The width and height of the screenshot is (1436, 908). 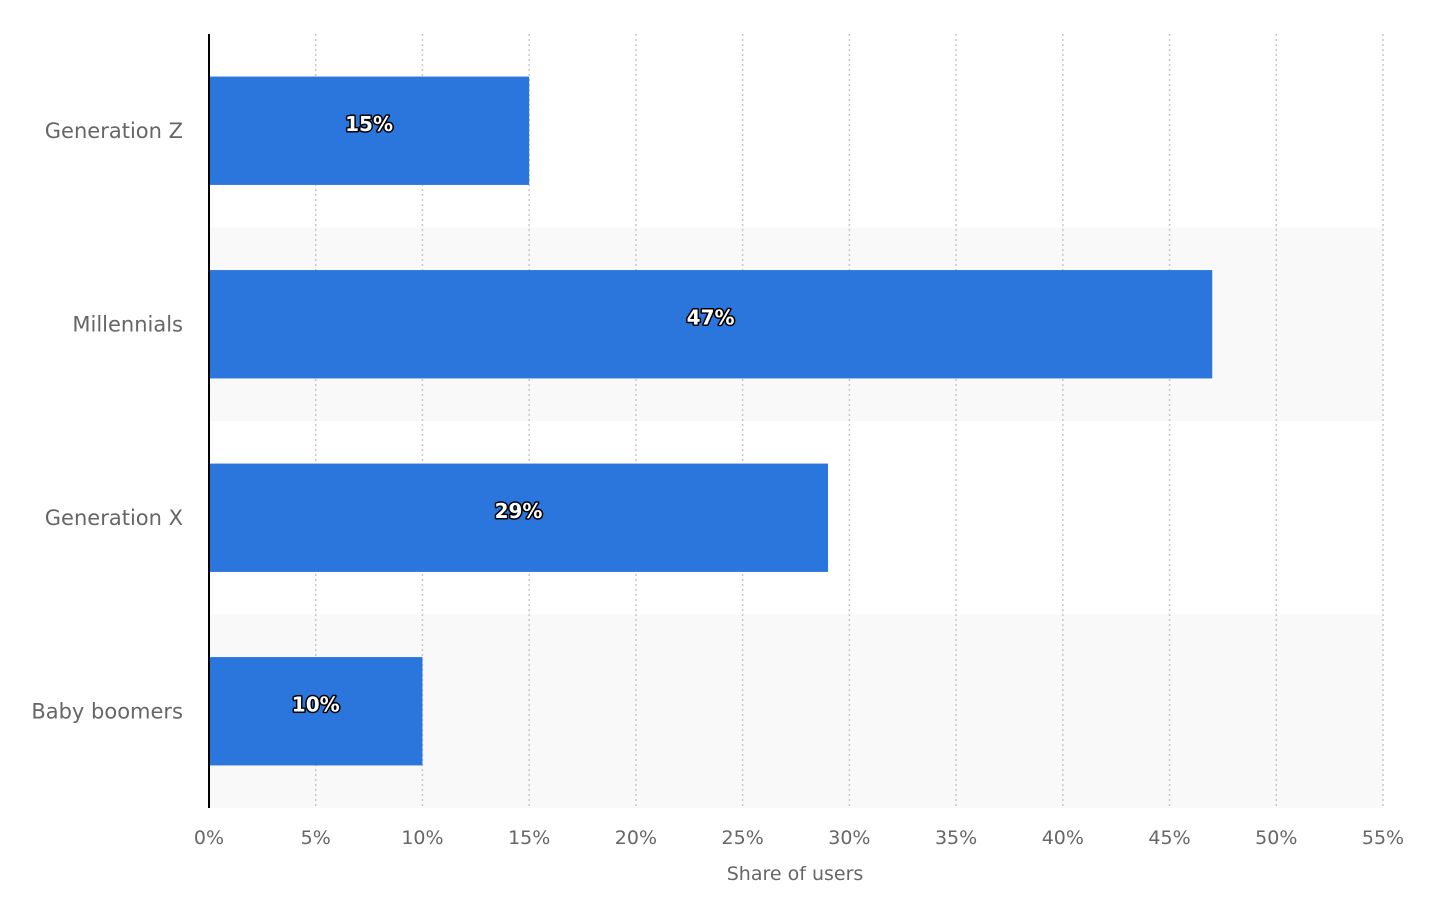 I want to click on category-label: Generation X, so click(x=114, y=518).